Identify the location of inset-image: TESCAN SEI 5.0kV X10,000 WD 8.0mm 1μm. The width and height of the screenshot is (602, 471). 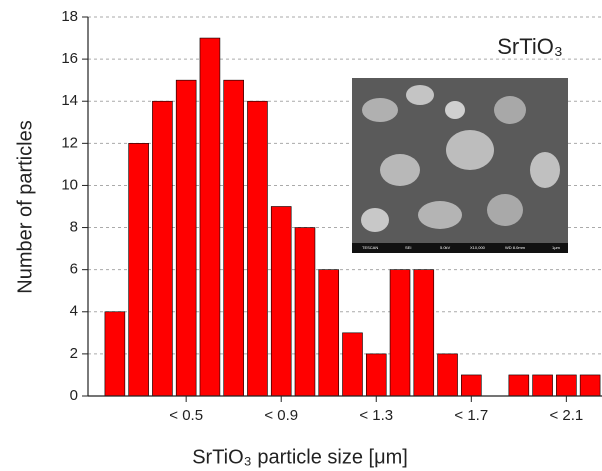
(460, 165).